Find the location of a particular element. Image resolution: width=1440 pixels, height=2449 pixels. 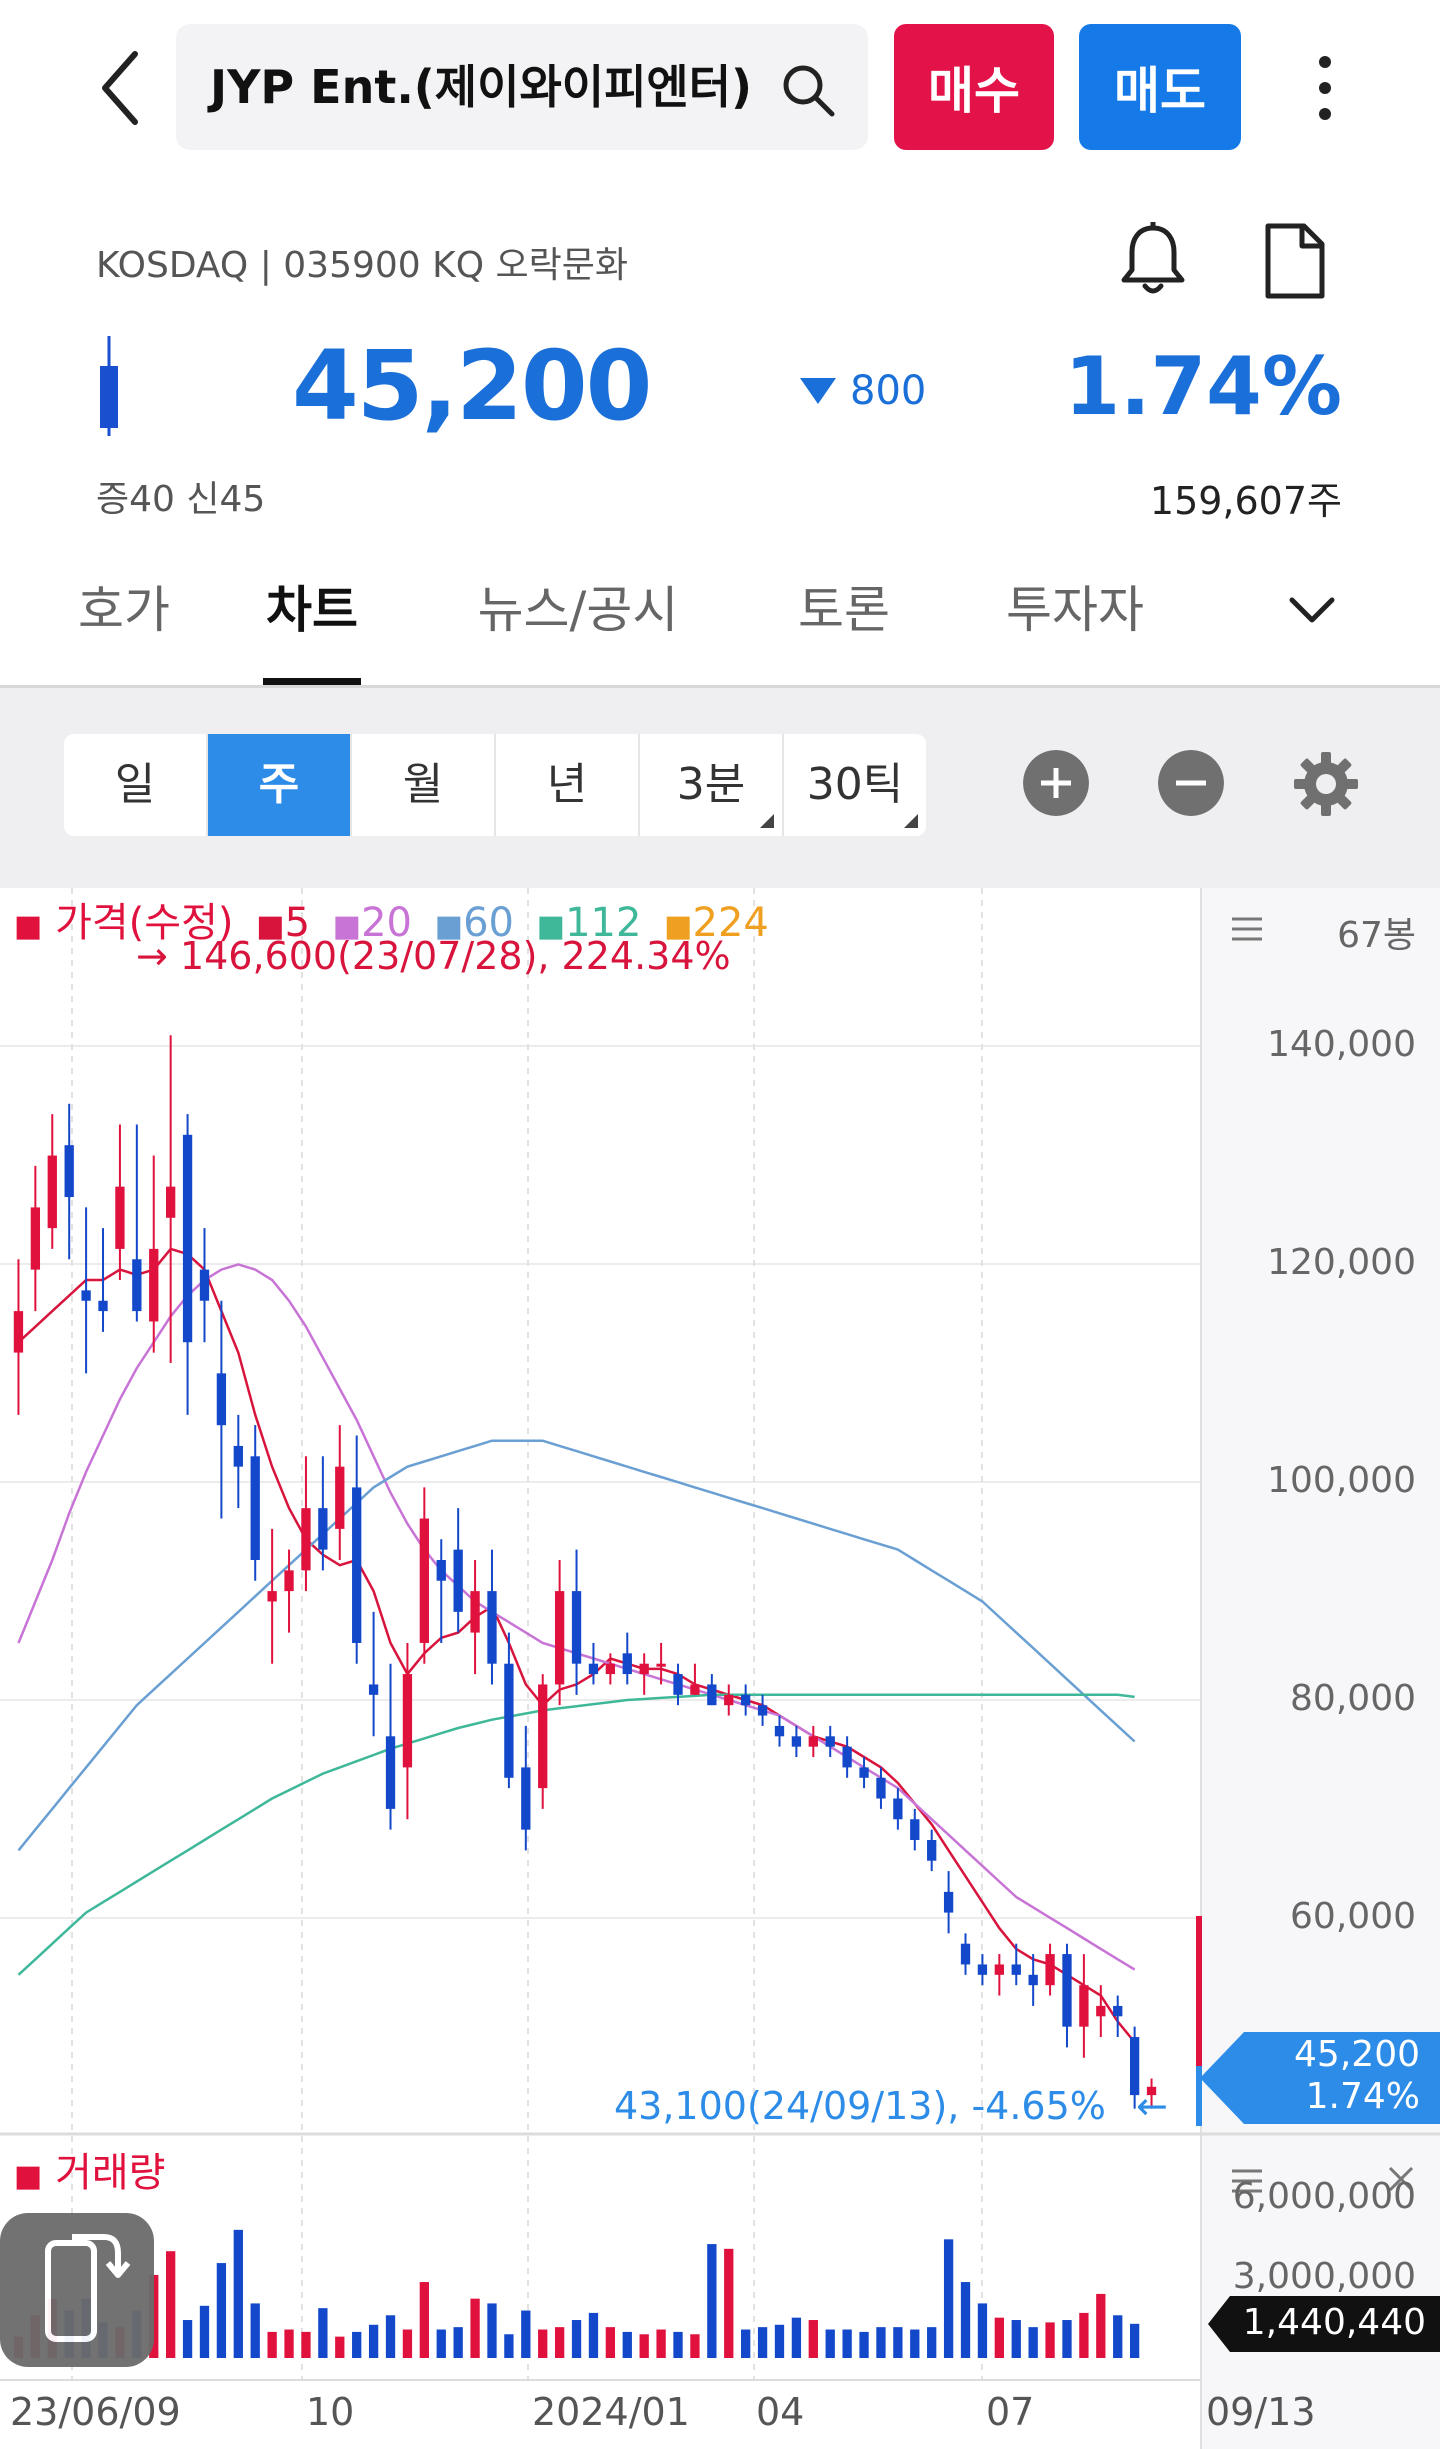

dropdown-corner-icon is located at coordinates (767, 821).